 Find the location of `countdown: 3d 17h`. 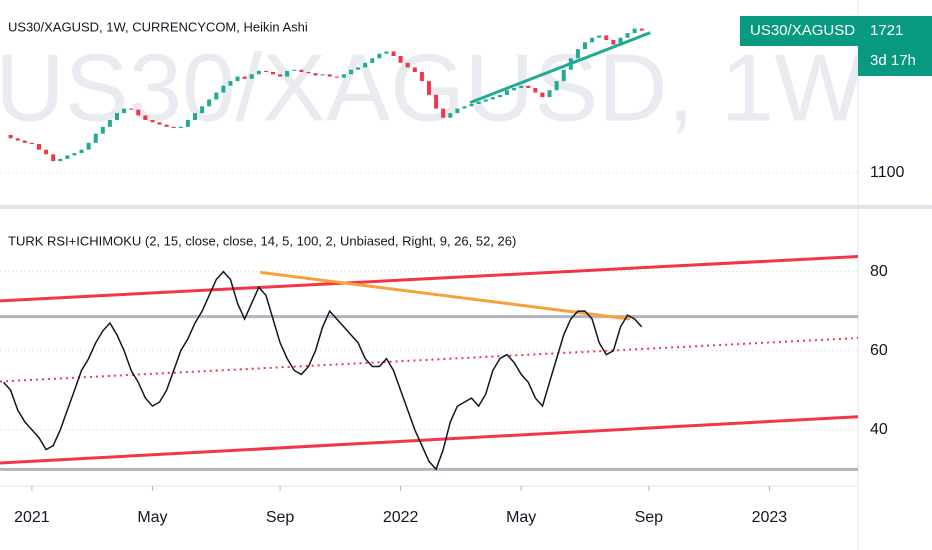

countdown: 3d 17h is located at coordinates (893, 60).